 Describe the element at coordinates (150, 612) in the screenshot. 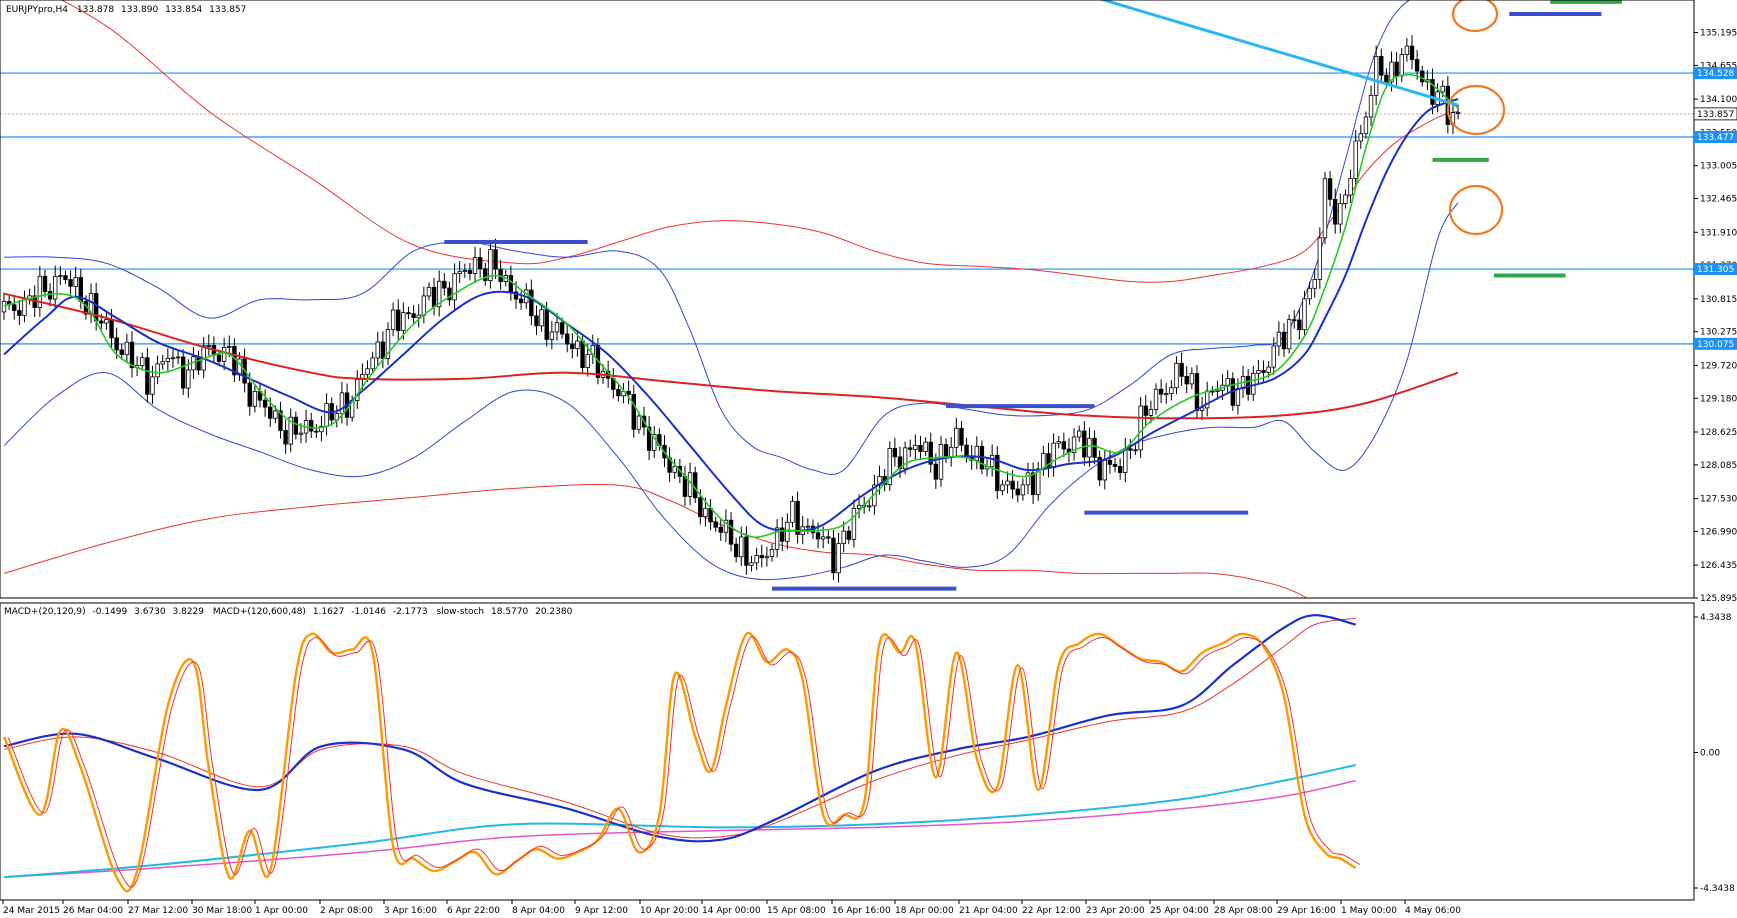

I see `macd-fast-value-2: 3.6730` at that location.